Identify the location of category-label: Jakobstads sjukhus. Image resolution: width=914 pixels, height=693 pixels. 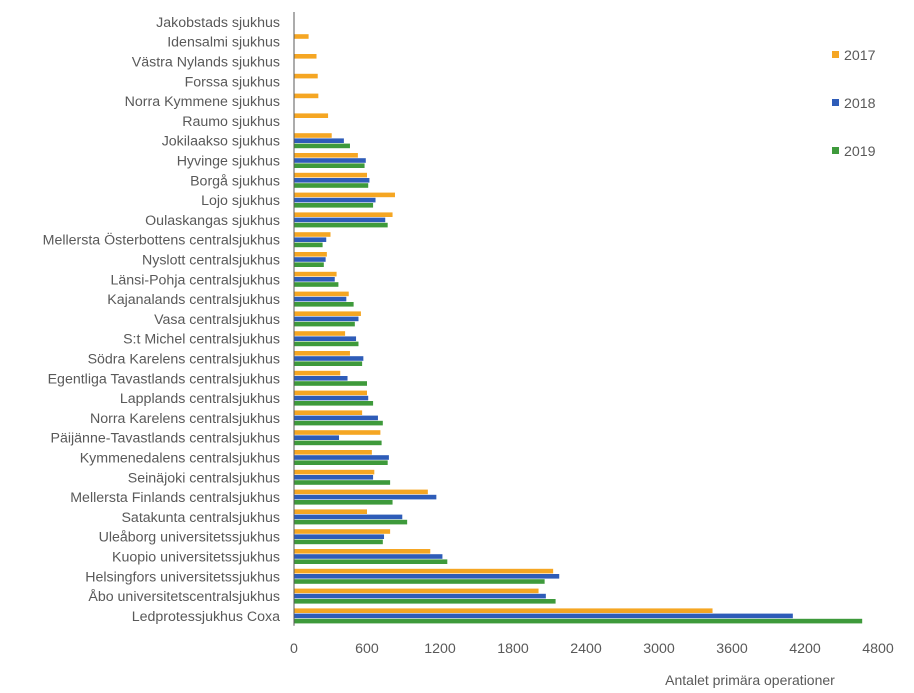
(218, 23).